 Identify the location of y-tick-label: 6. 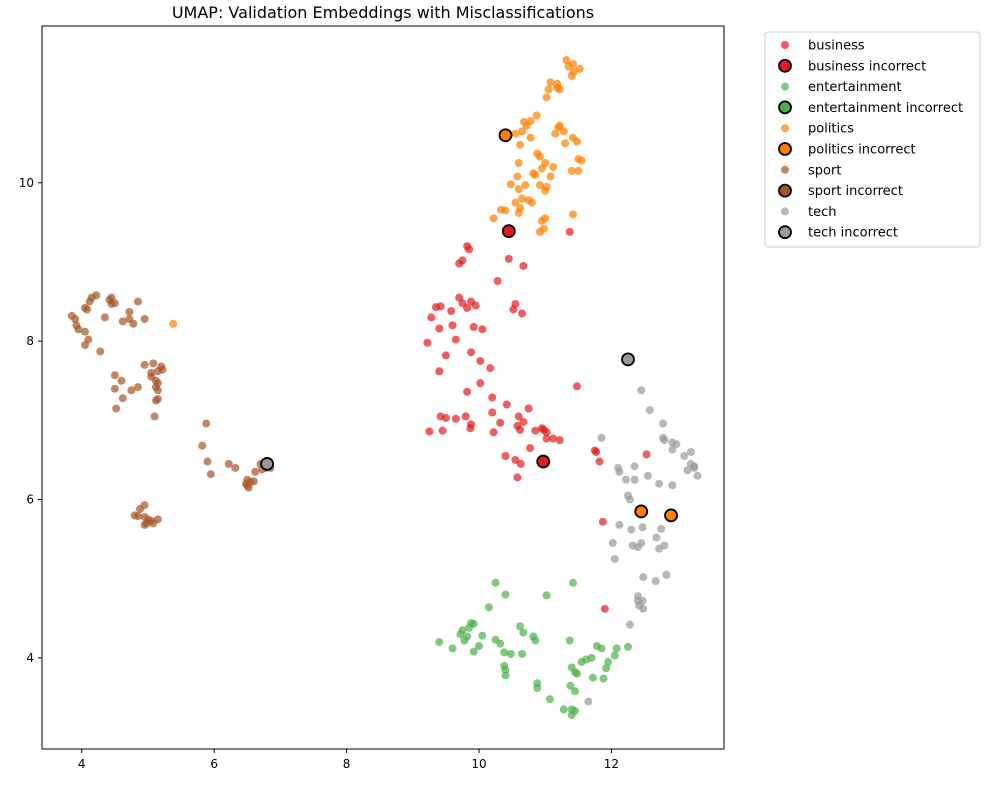
(30, 500).